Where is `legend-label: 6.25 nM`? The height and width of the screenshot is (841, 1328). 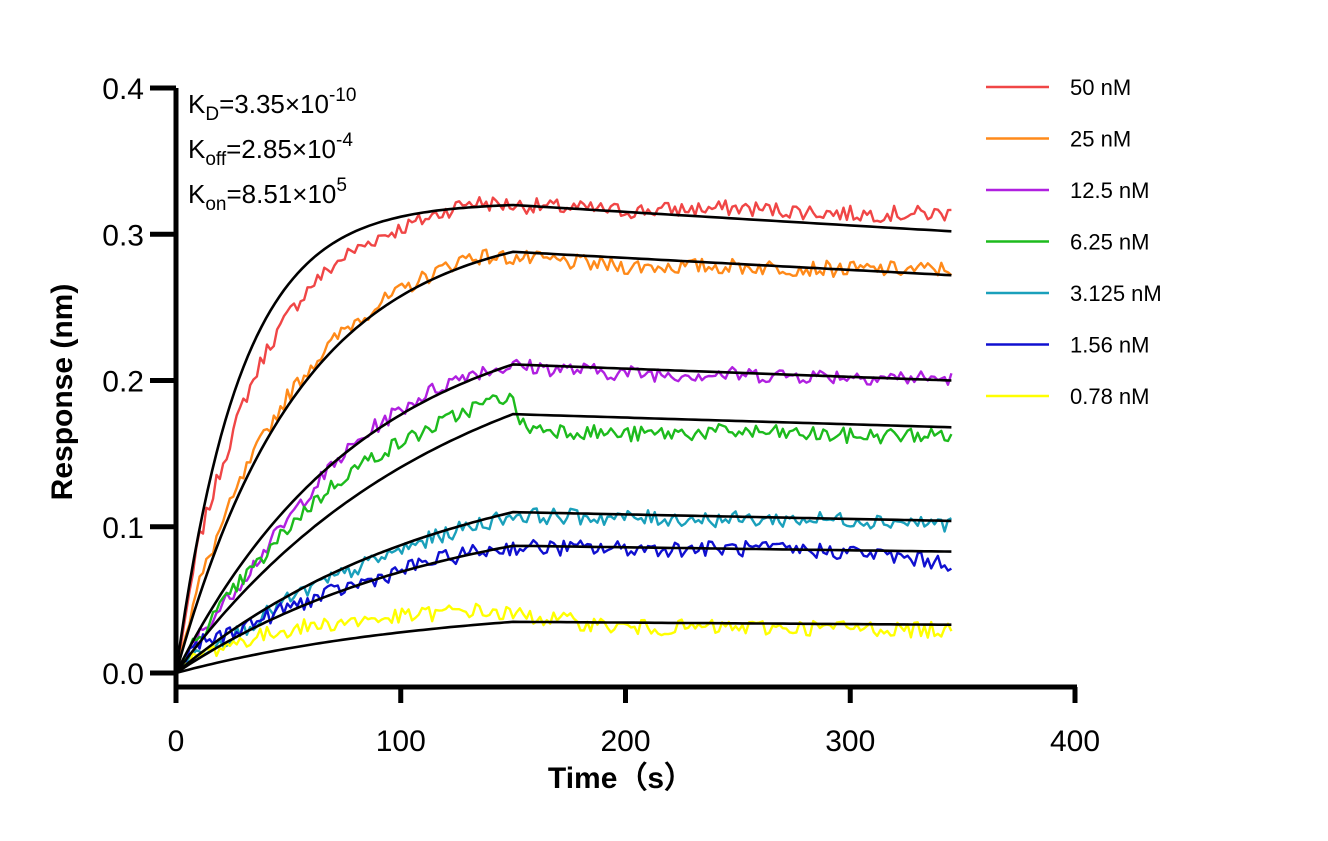
legend-label: 6.25 nM is located at coordinates (1110, 242).